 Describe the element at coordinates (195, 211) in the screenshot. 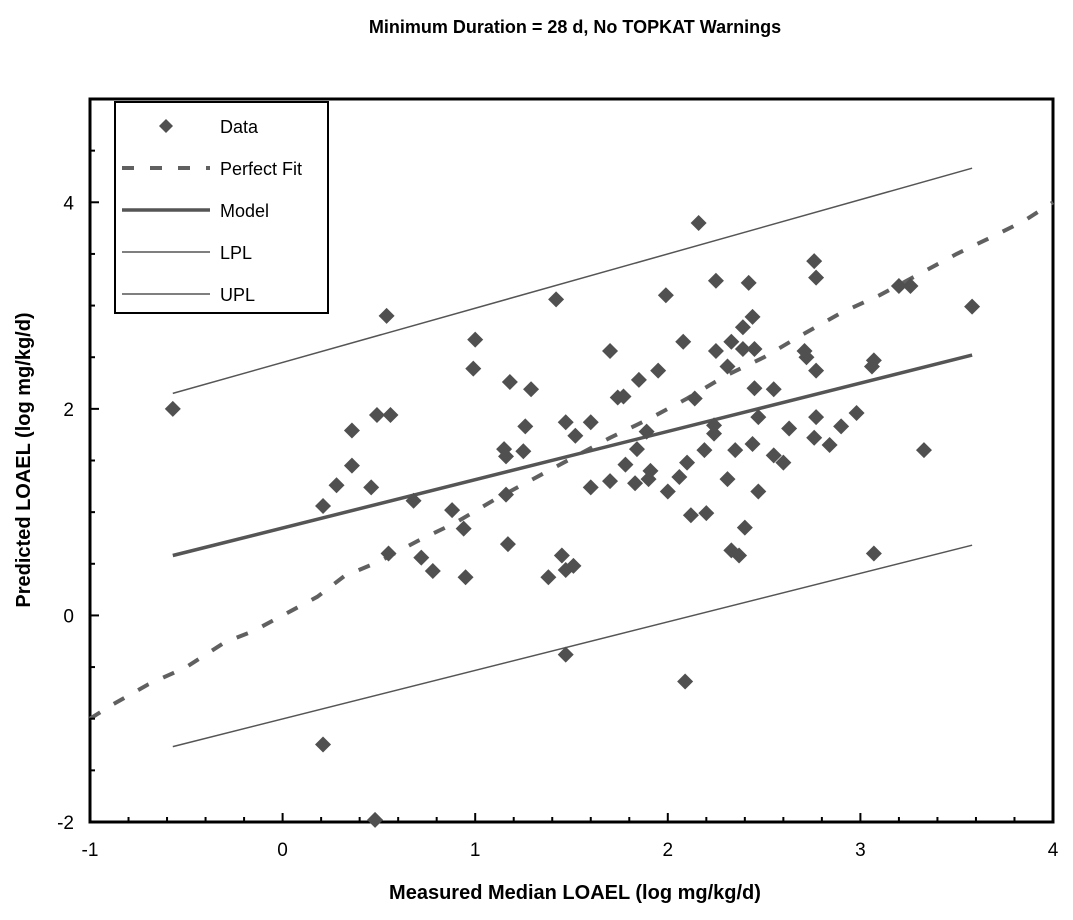

I see `legend-item-model: Model` at that location.